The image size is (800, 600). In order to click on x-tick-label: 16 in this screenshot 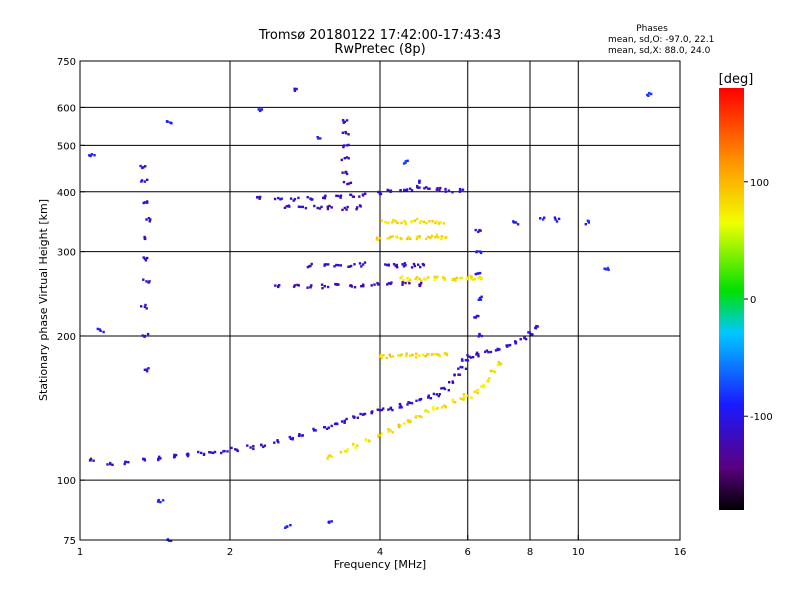, I will do `click(680, 552)`.